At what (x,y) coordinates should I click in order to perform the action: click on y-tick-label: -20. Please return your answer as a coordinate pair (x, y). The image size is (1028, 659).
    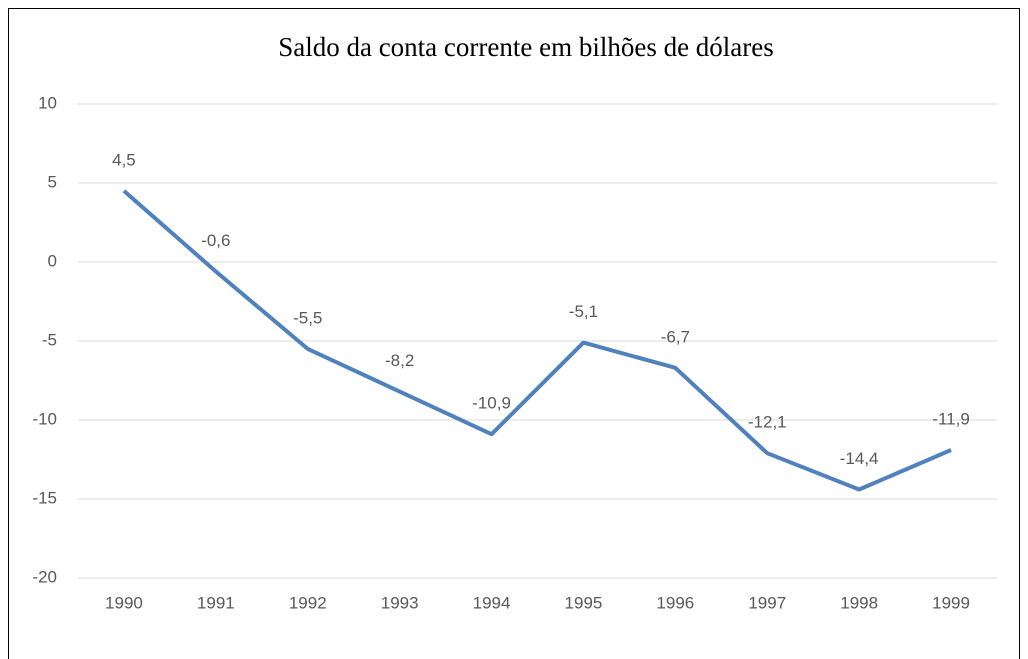
    Looking at the image, I should click on (44, 576).